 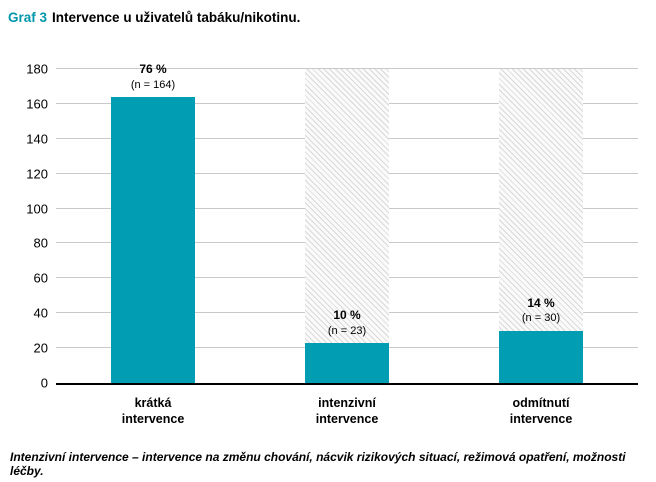 I want to click on x-category-label: intenzivní intervence, so click(x=347, y=411).